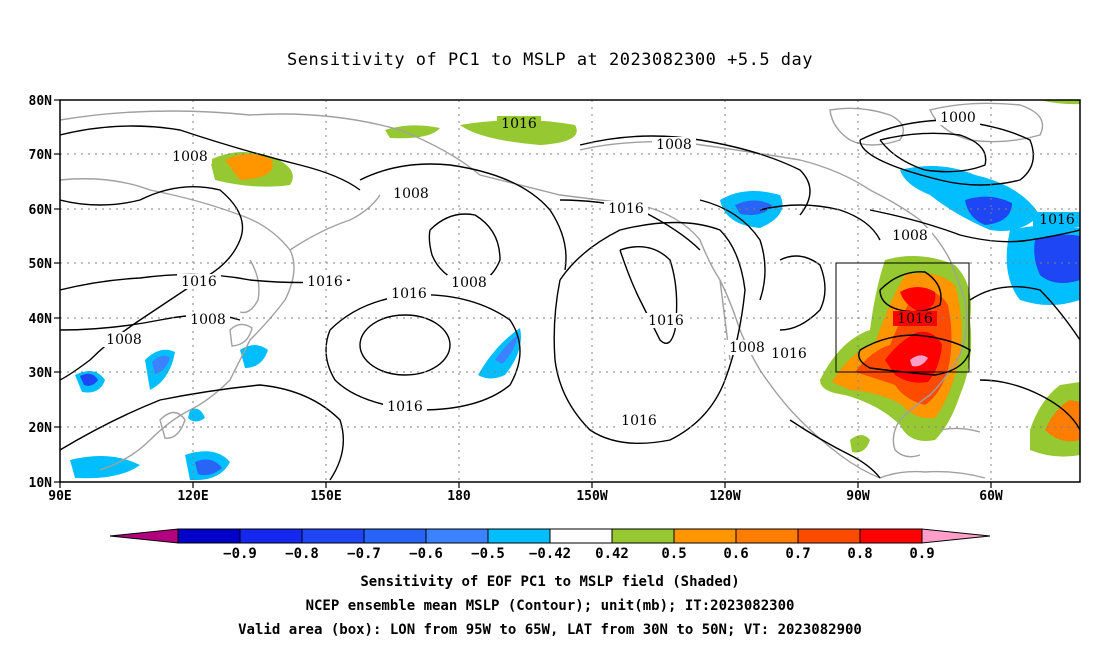 The height and width of the screenshot is (650, 1100). Describe the element at coordinates (41, 292) in the screenshot. I see `latitude-labels: 80N 70N 60N 50N 40N 30N 20N 10N` at that location.